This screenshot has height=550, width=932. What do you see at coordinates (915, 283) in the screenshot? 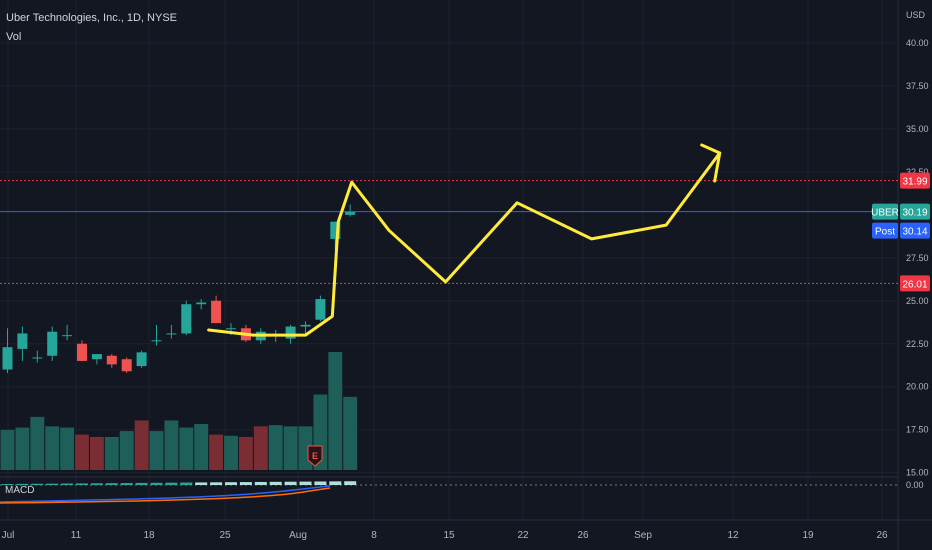
I see `lower-level-badge-bg` at bounding box center [915, 283].